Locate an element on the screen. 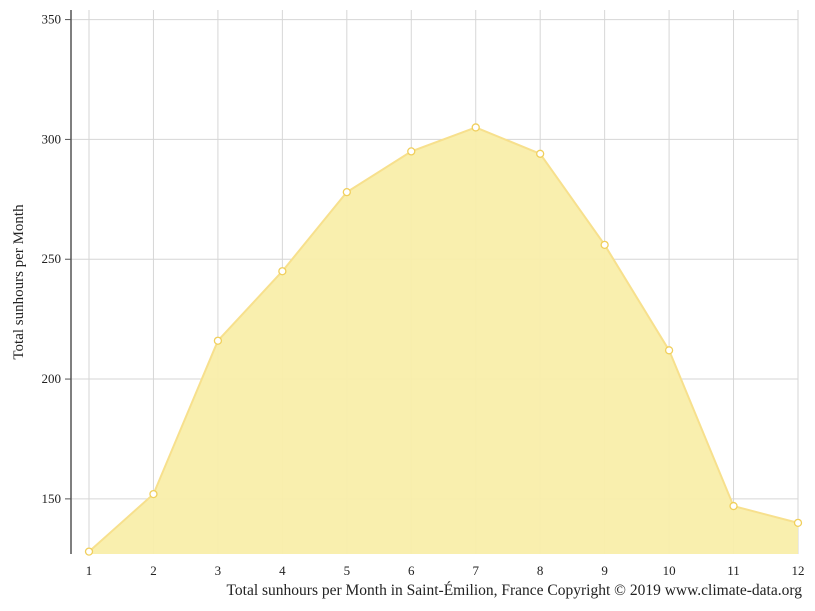  y-ticks: 150 200 250 300 350 is located at coordinates (56, 259).